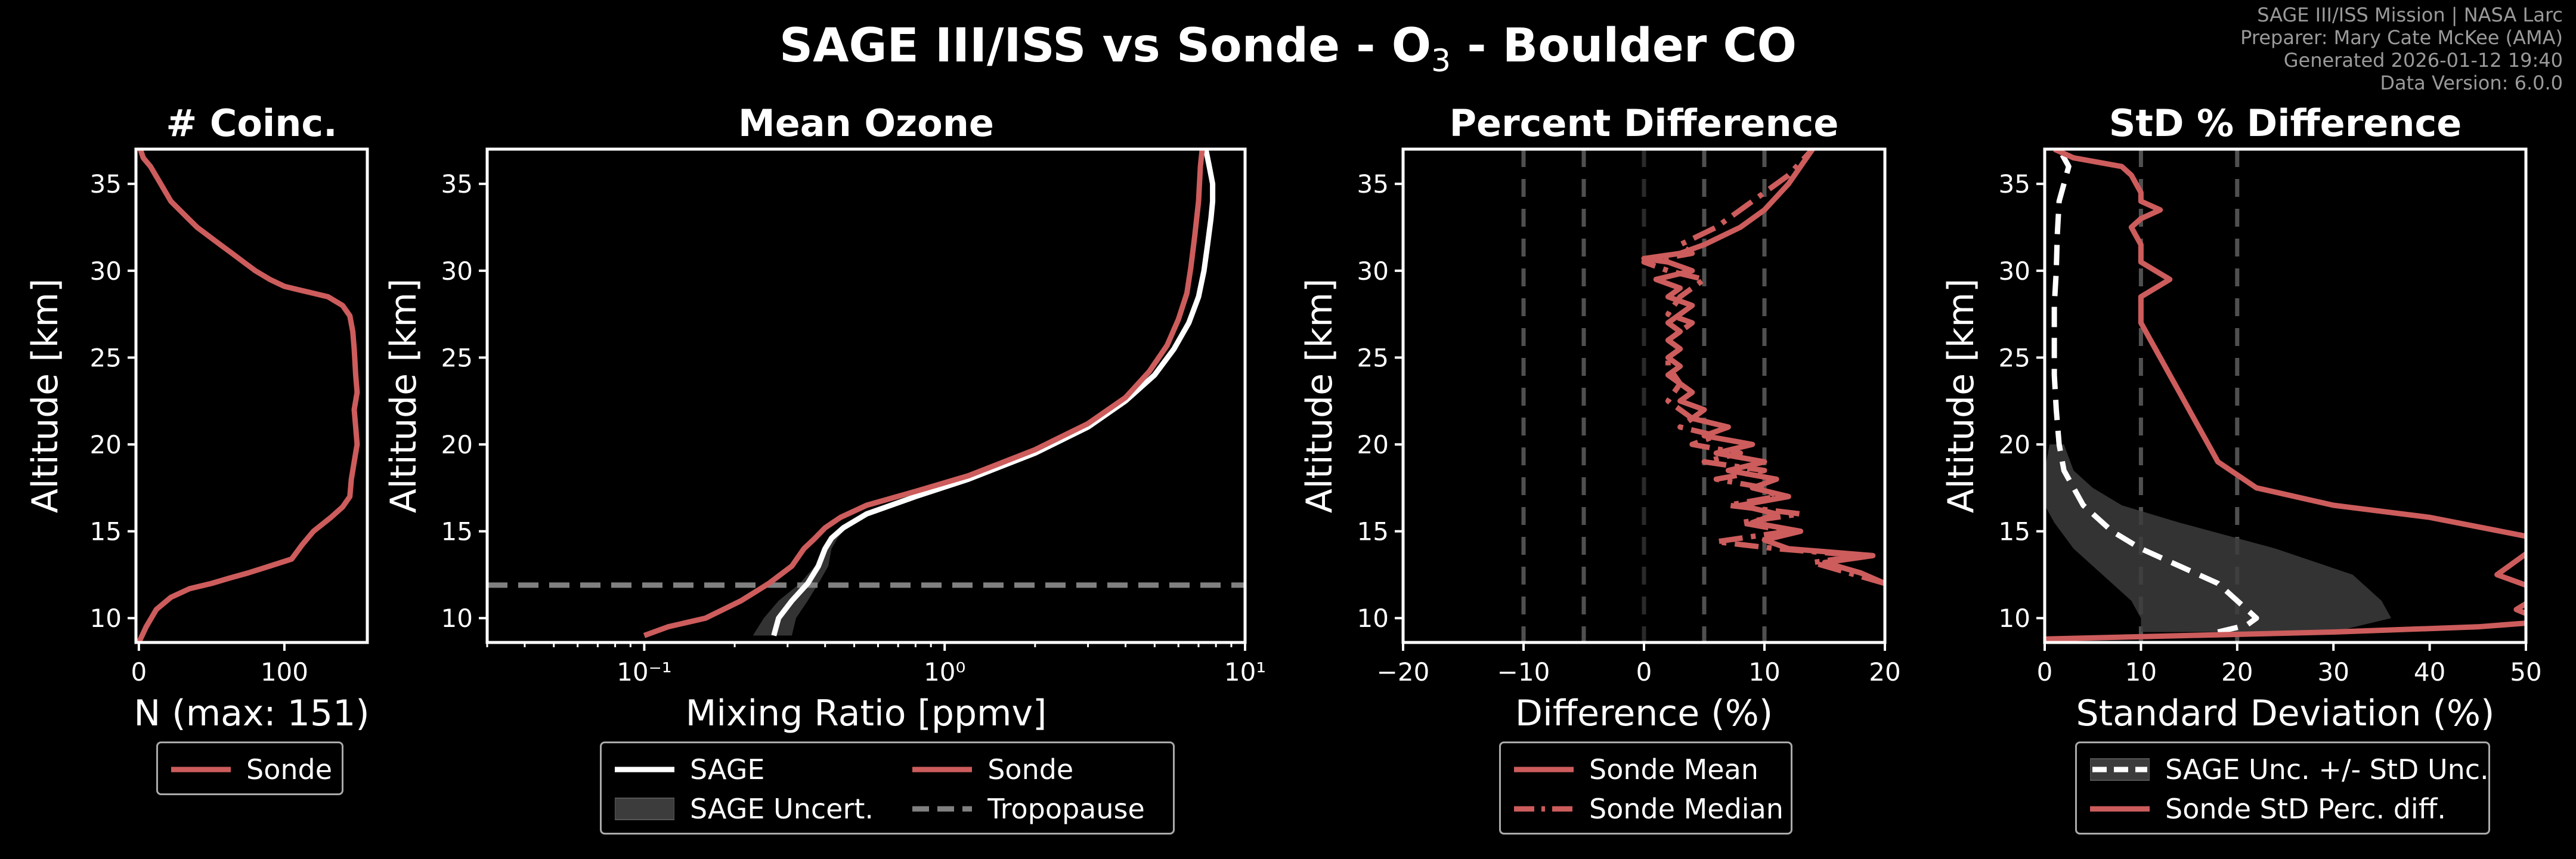  What do you see at coordinates (1106, 46) in the screenshot?
I see `main-title-text: SAGE III/ISS vs Sonde - O` at bounding box center [1106, 46].